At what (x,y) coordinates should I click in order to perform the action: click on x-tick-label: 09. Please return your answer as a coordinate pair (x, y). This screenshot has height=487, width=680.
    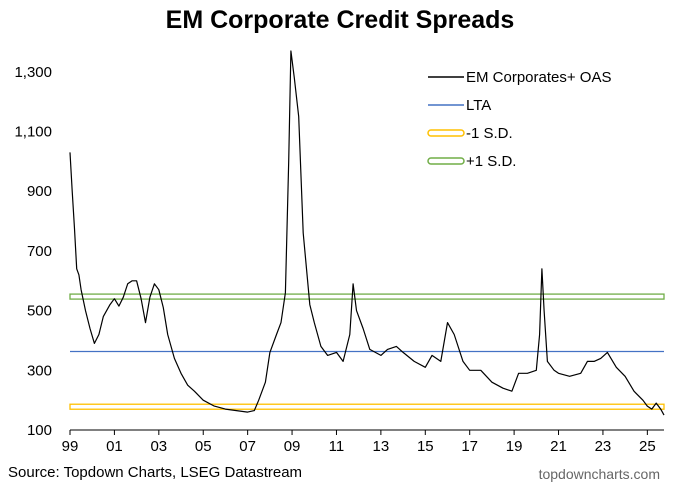
    Looking at the image, I should click on (292, 446).